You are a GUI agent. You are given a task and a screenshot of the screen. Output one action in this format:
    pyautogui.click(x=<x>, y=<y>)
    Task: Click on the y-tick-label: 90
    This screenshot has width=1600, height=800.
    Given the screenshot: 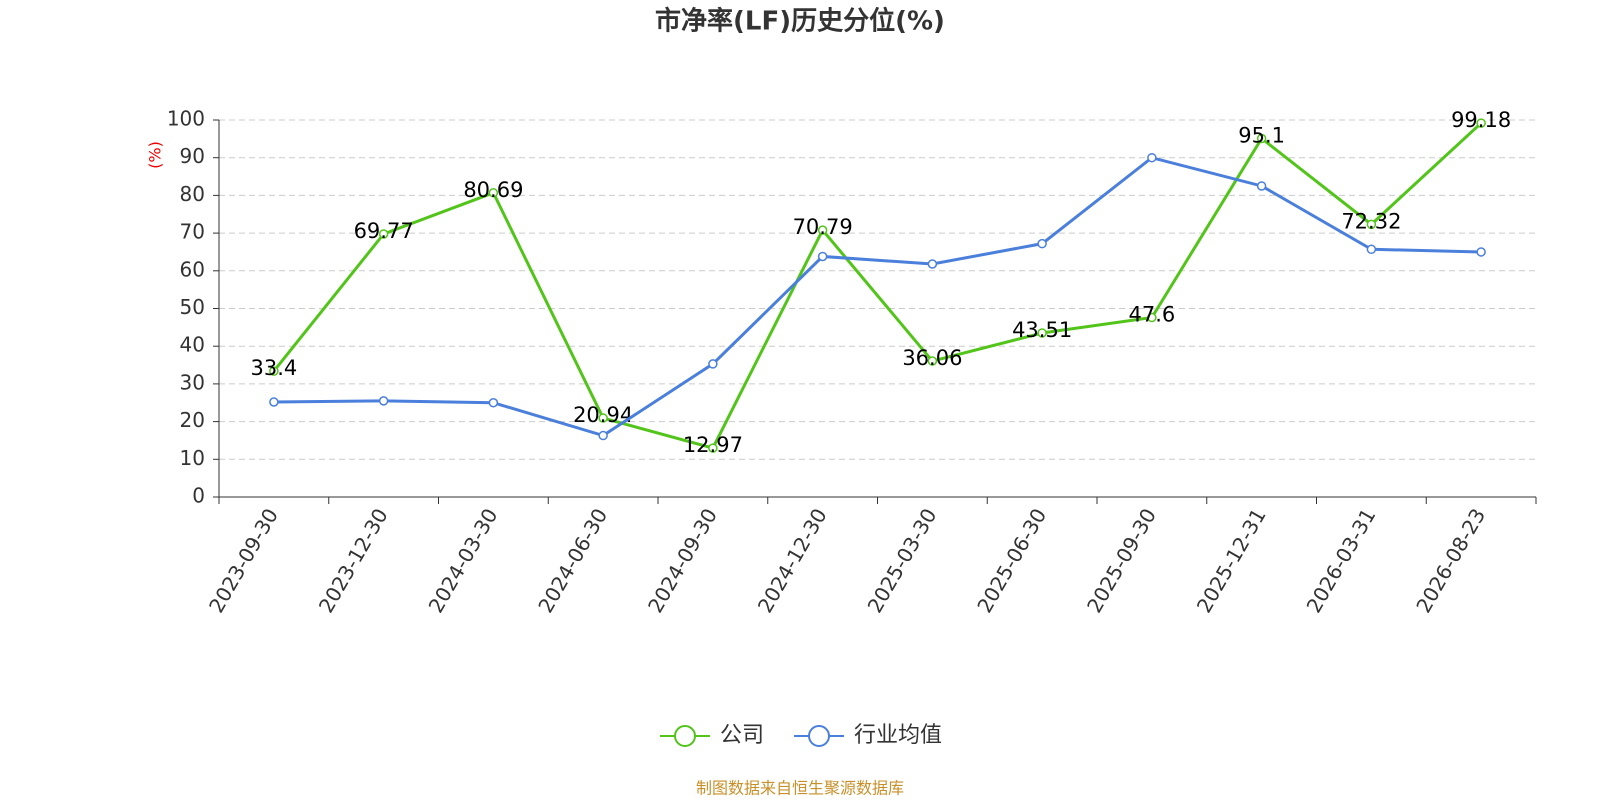 What is the action you would take?
    pyautogui.click(x=192, y=156)
    